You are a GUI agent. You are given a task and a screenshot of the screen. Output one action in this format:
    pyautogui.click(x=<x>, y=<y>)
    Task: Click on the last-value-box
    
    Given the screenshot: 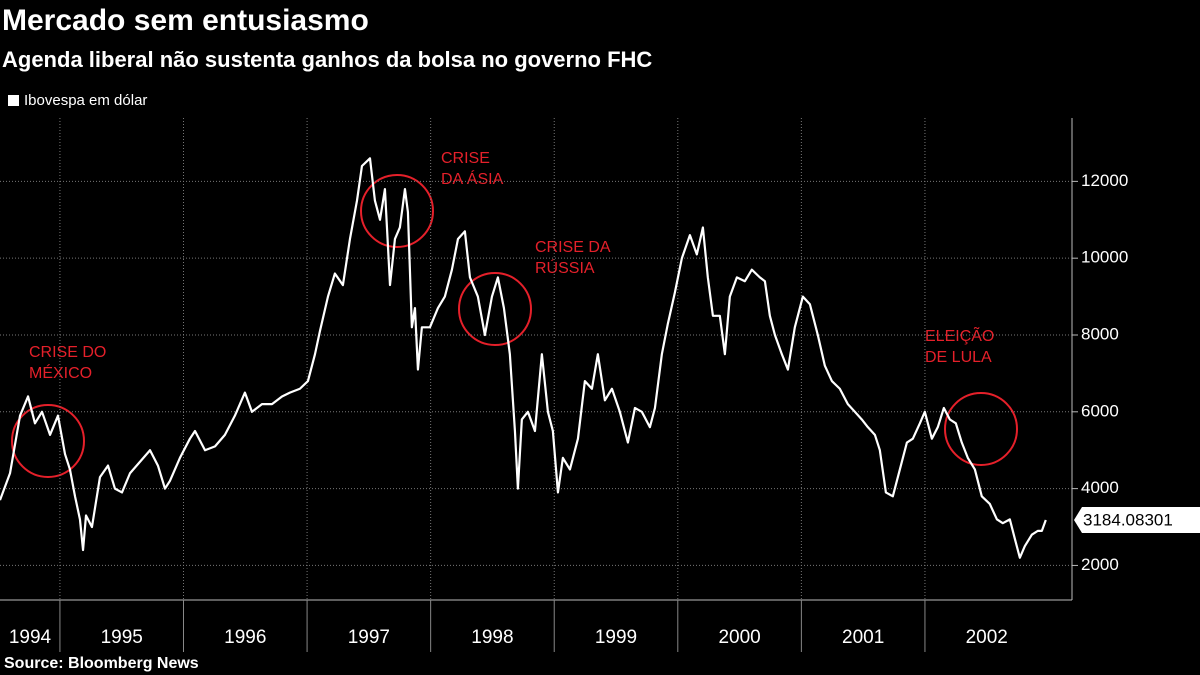 What is the action you would take?
    pyautogui.click(x=1137, y=519)
    